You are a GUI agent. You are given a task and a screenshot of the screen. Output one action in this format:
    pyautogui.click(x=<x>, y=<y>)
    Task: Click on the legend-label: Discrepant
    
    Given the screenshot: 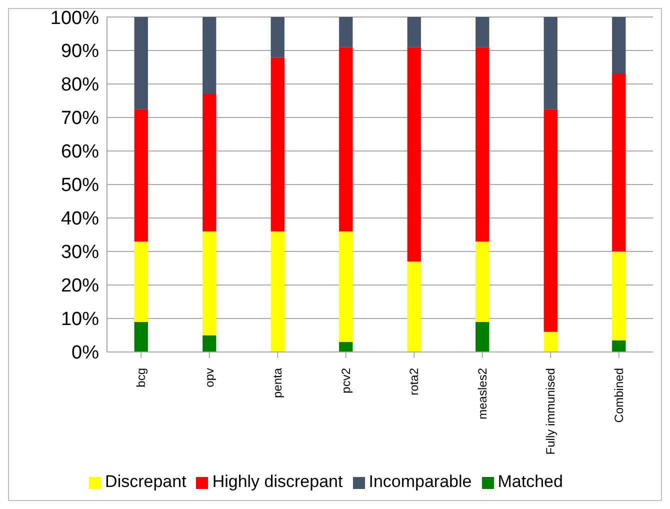 What is the action you would take?
    pyautogui.click(x=145, y=481)
    